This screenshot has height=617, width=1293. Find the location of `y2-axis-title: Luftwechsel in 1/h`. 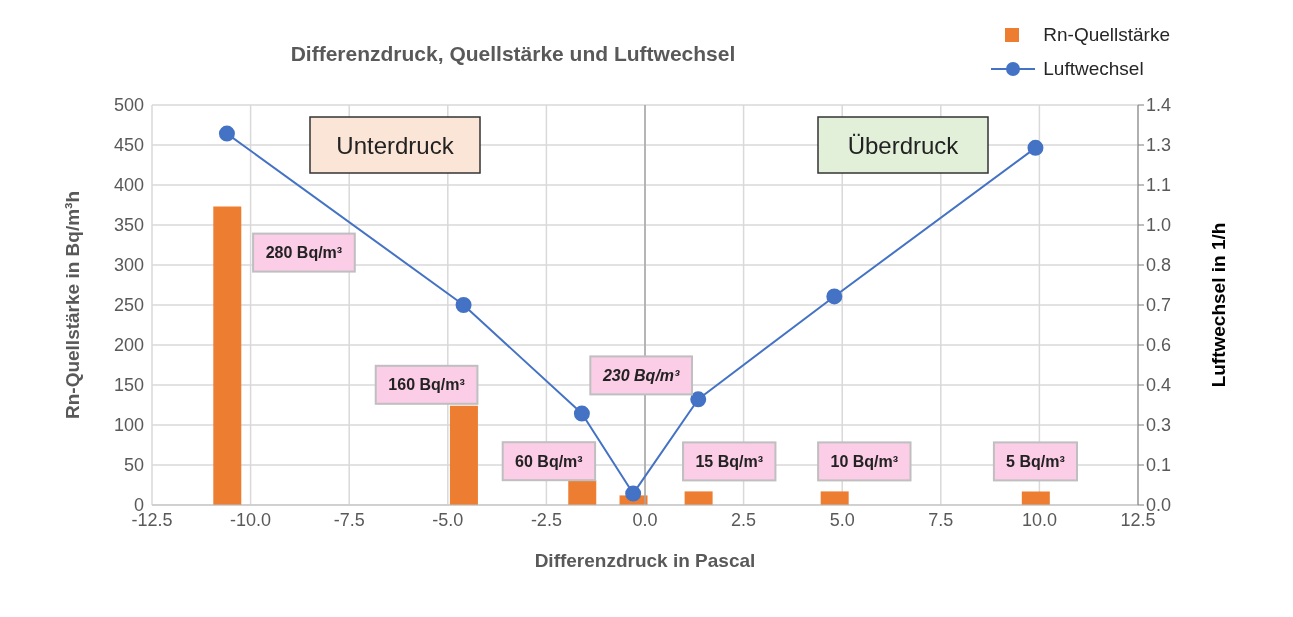

y2-axis-title: Luftwechsel in 1/h is located at coordinates (1218, 305).